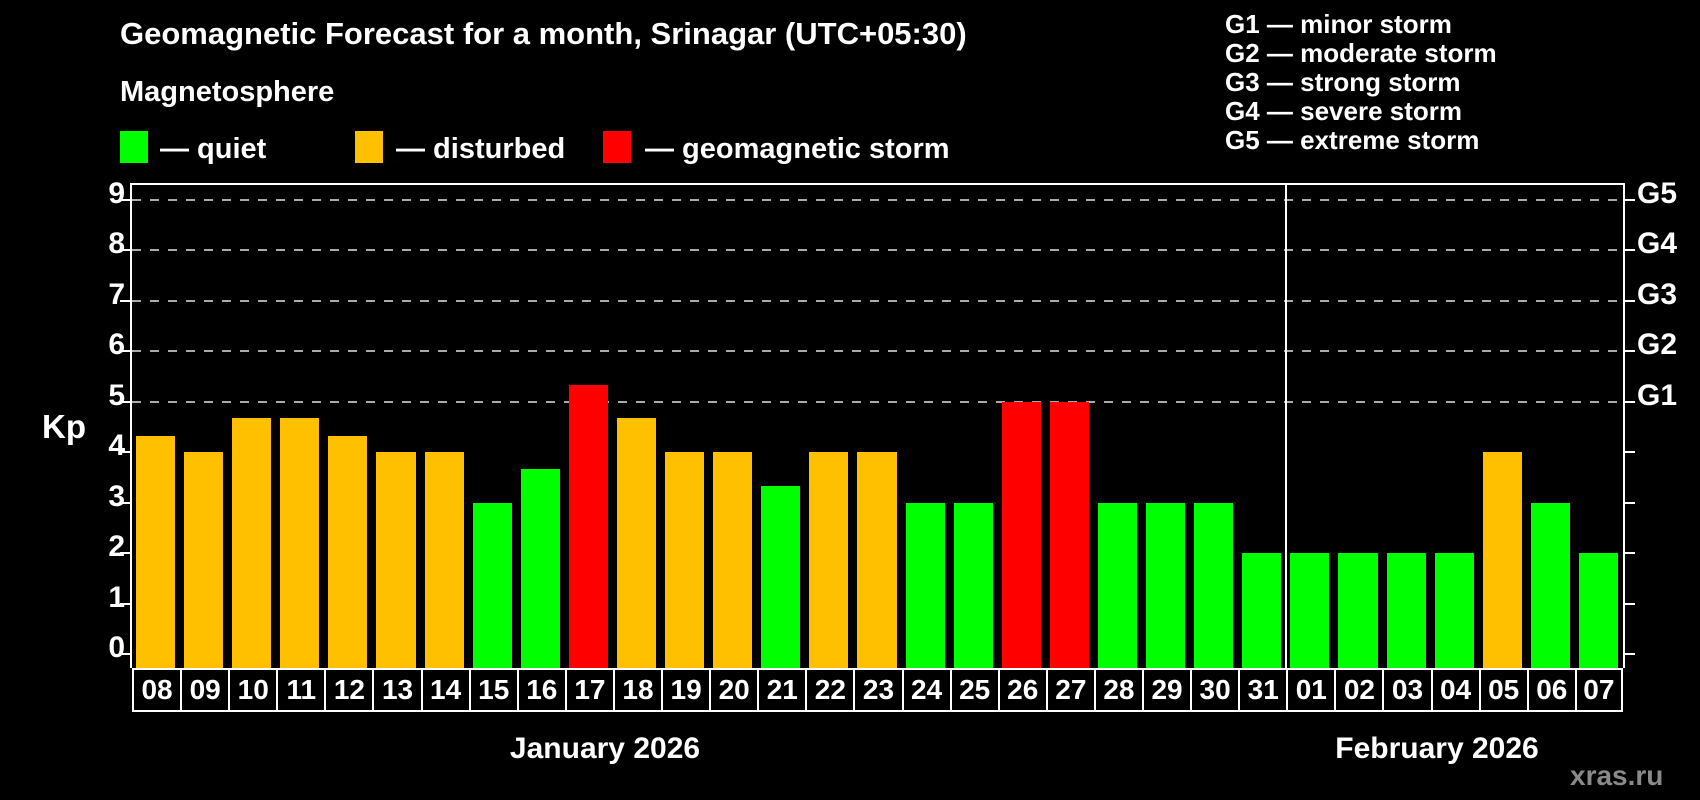 This screenshot has width=1700, height=800. Describe the element at coordinates (369, 147) in the screenshot. I see `disturbed-swatch-icon` at that location.